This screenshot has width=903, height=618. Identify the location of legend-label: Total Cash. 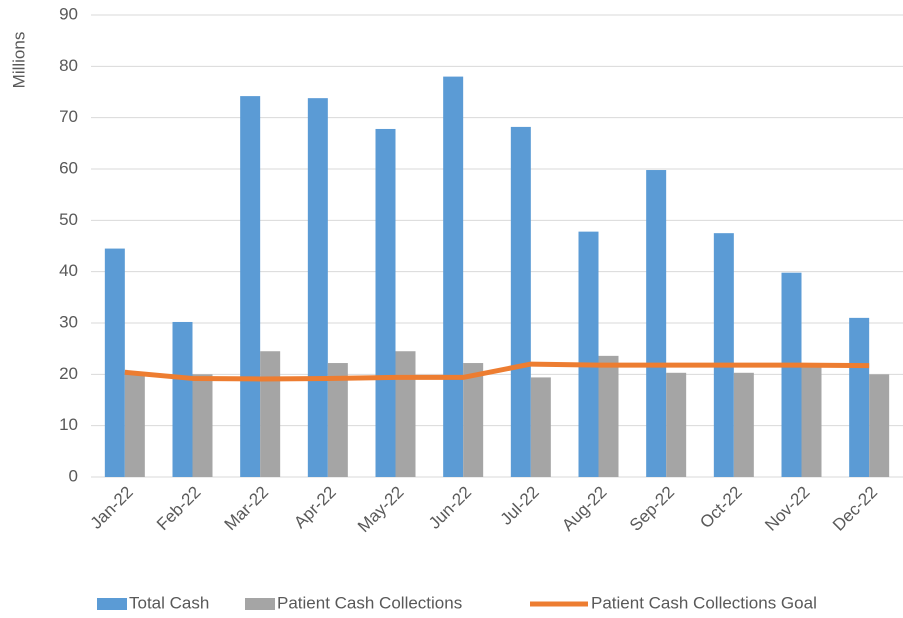
(169, 602).